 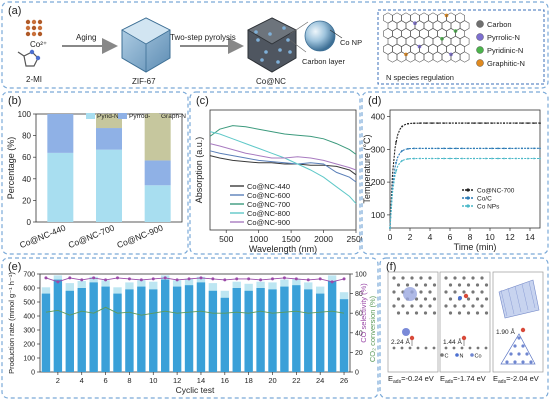 I want to click on energy-subscript: ads, so click(x=502, y=382).